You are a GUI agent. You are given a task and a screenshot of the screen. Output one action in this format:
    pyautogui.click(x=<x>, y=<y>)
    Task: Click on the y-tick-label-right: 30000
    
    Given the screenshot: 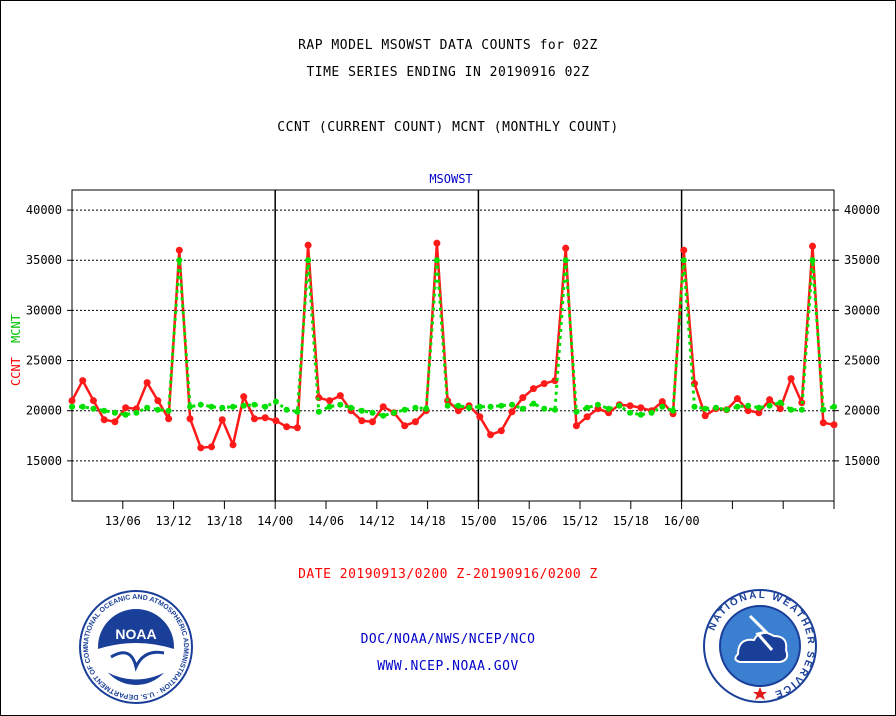 What is the action you would take?
    pyautogui.click(x=862, y=310)
    